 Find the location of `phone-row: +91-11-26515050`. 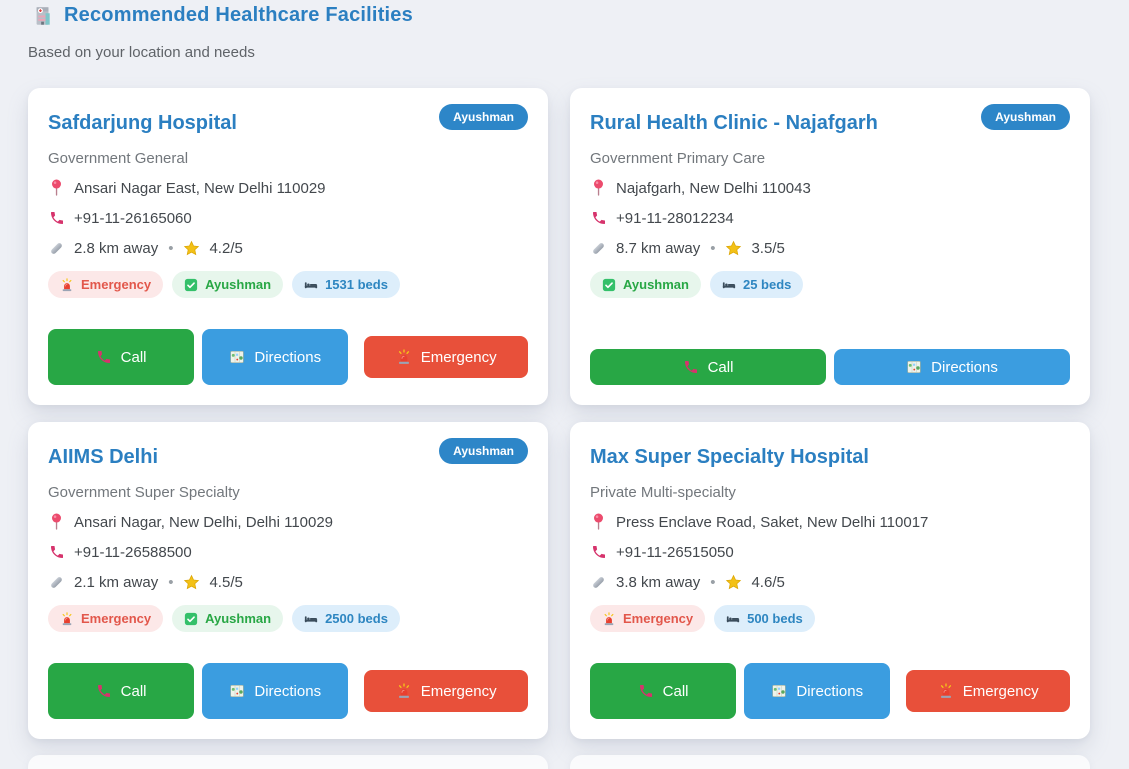

phone-row: +91-11-26515050 is located at coordinates (830, 552).